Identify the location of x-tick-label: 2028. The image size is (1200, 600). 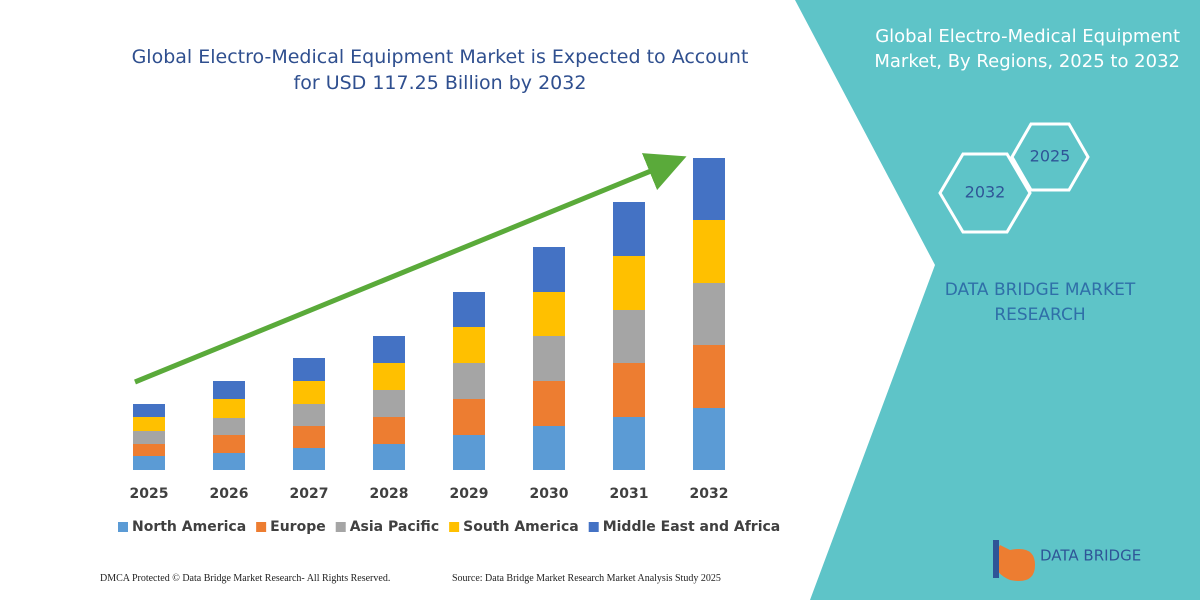
(389, 494).